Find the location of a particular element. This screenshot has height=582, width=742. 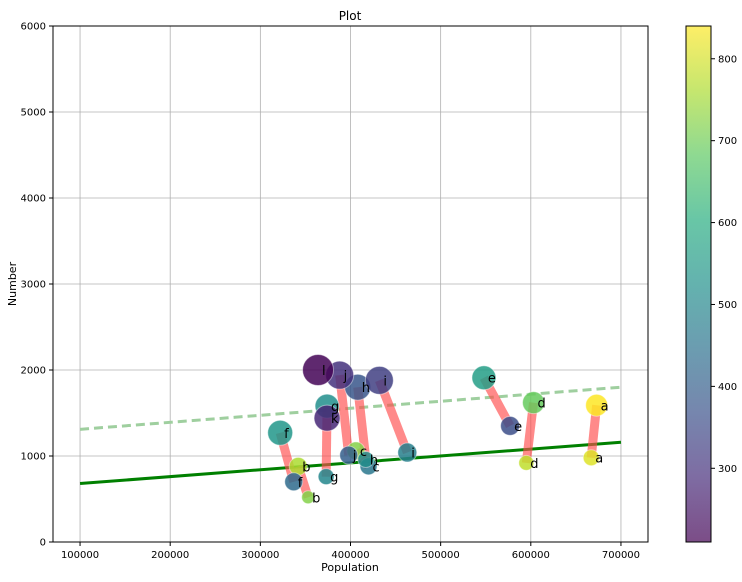

point-end-e is located at coordinates (510, 425).